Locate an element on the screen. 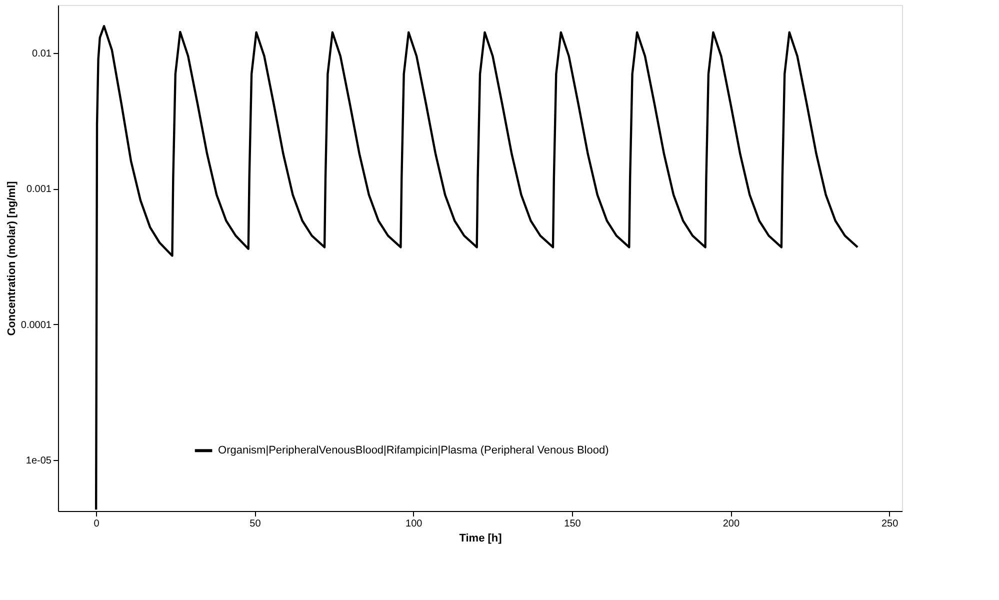 This screenshot has height=600, width=999. x-tick-label: 150 is located at coordinates (573, 524).